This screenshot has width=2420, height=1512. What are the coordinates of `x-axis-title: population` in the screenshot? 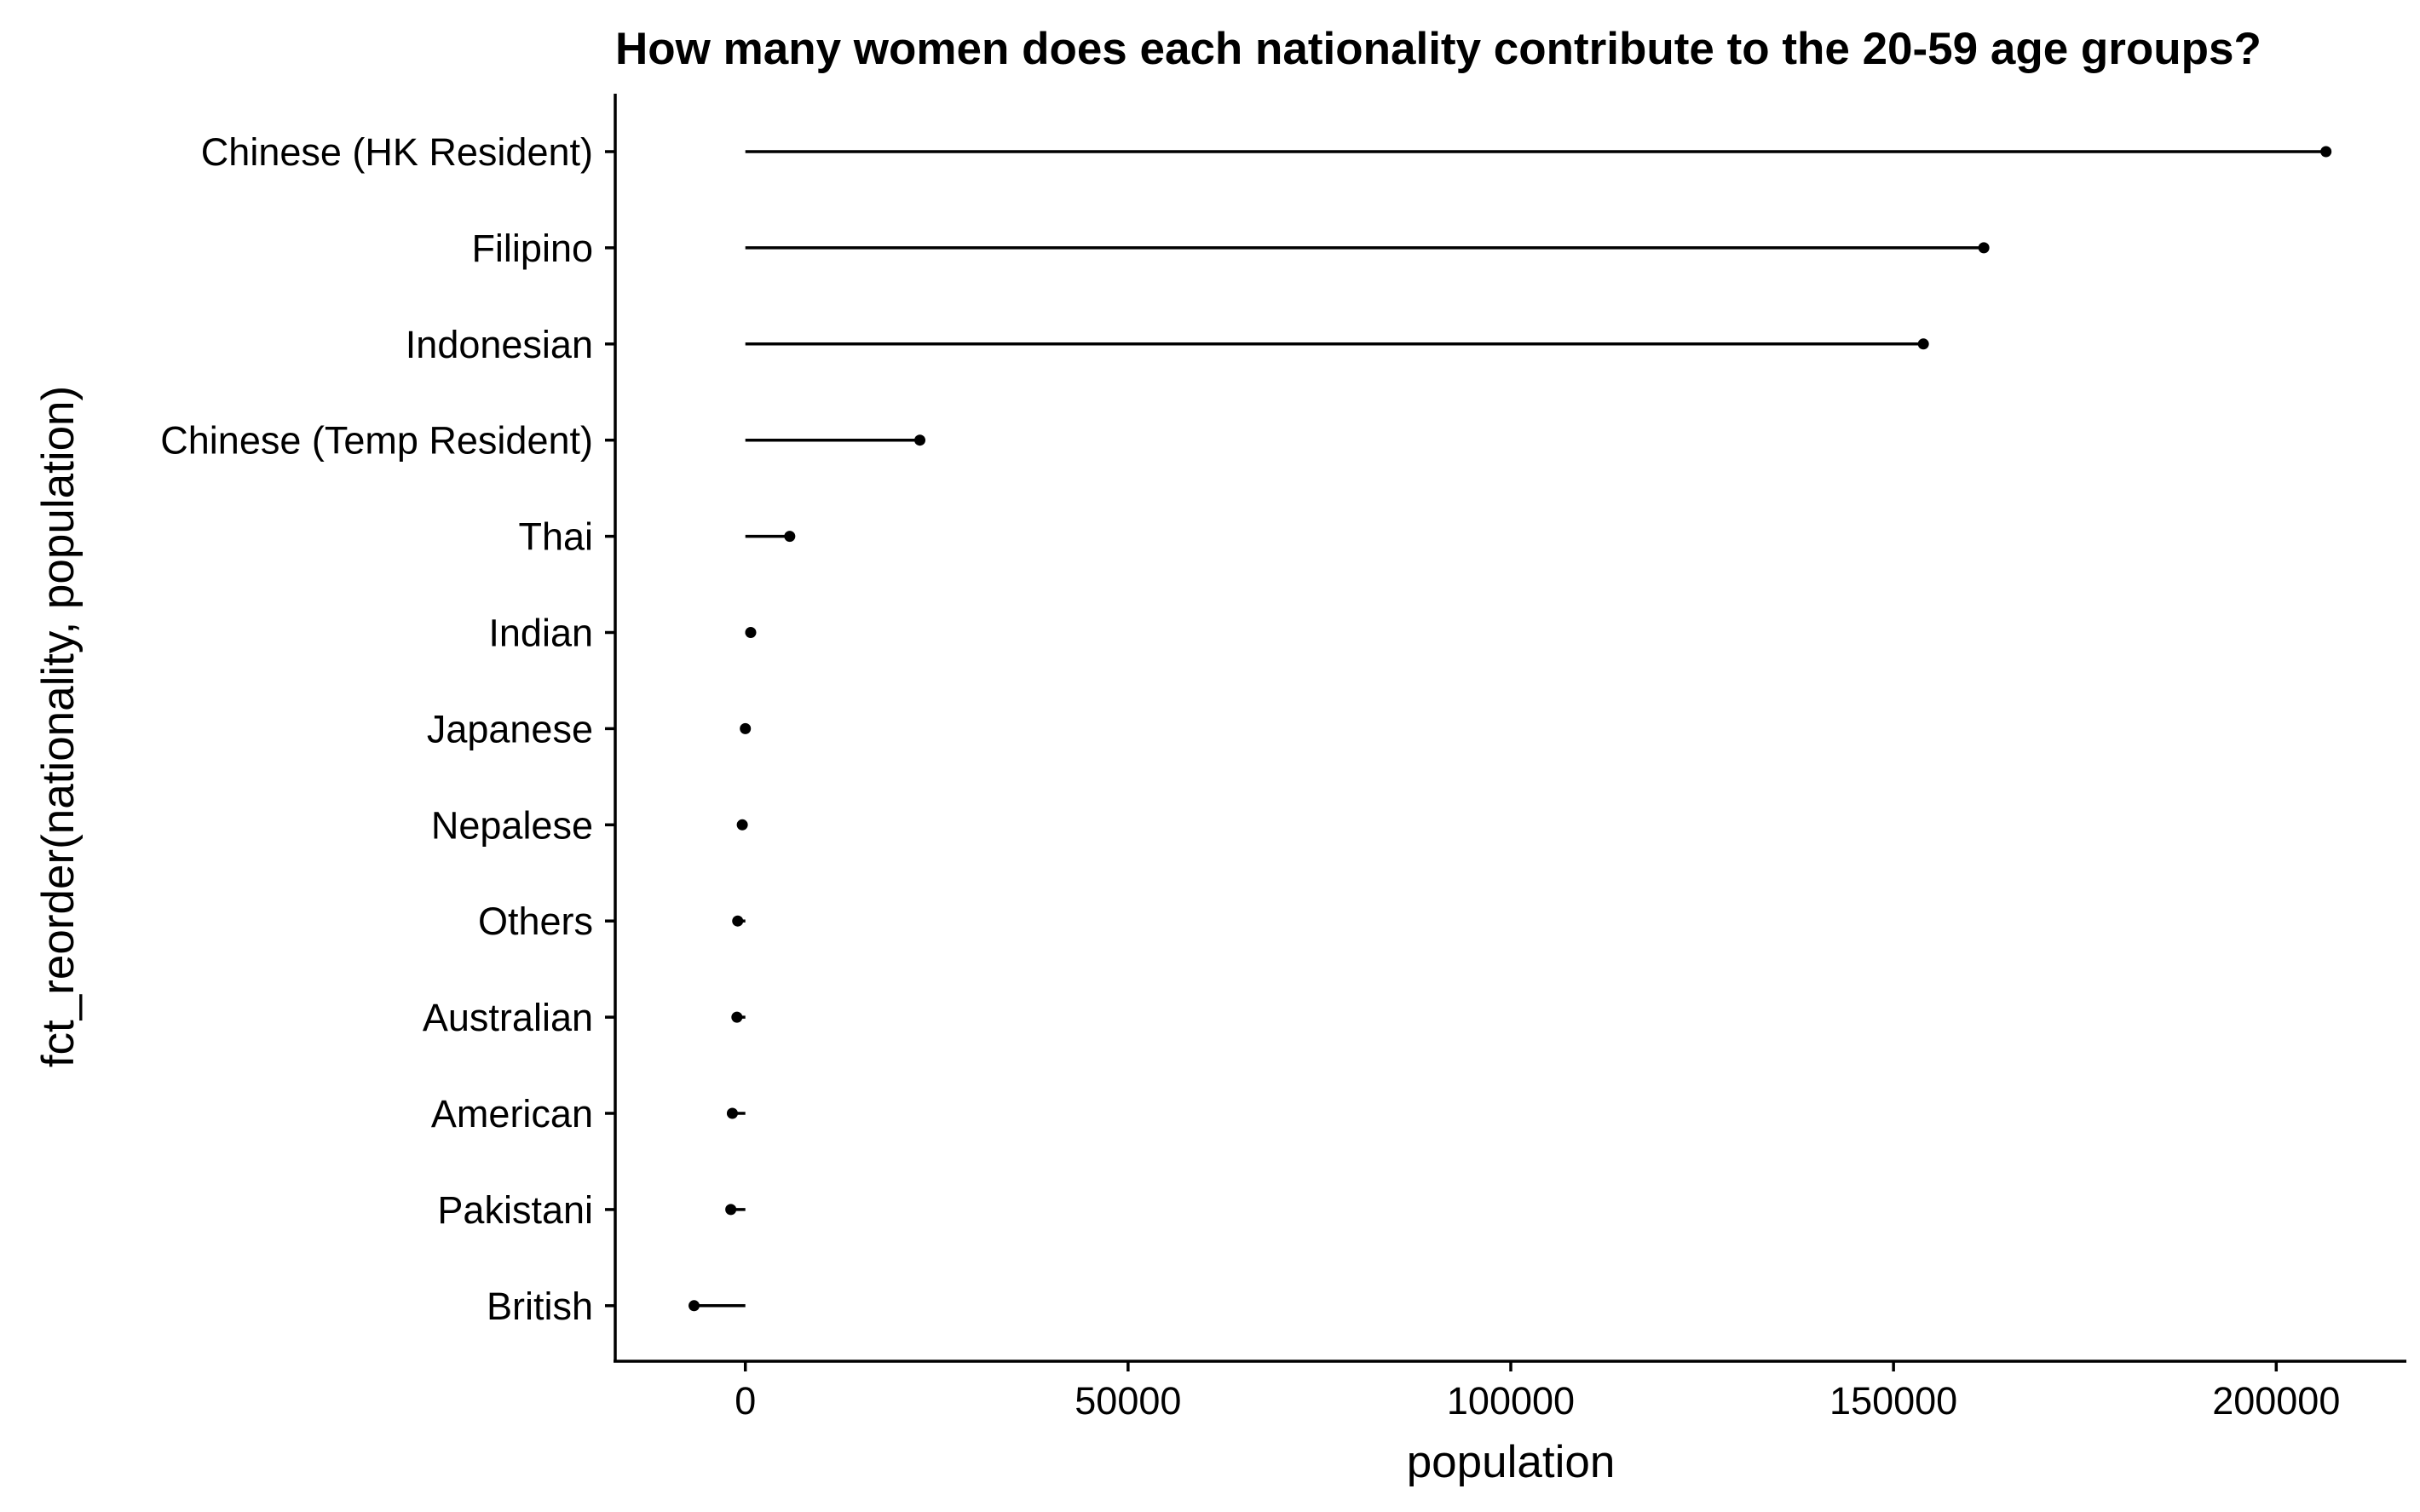 It's located at (1511, 1462).